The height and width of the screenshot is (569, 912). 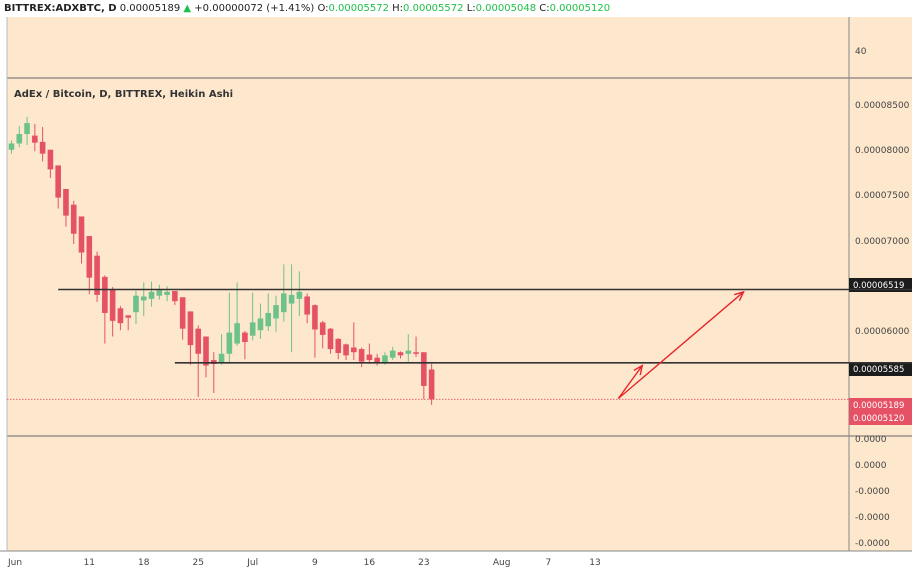 What do you see at coordinates (14, 563) in the screenshot?
I see `time-axis-tick-label: Jun` at bounding box center [14, 563].